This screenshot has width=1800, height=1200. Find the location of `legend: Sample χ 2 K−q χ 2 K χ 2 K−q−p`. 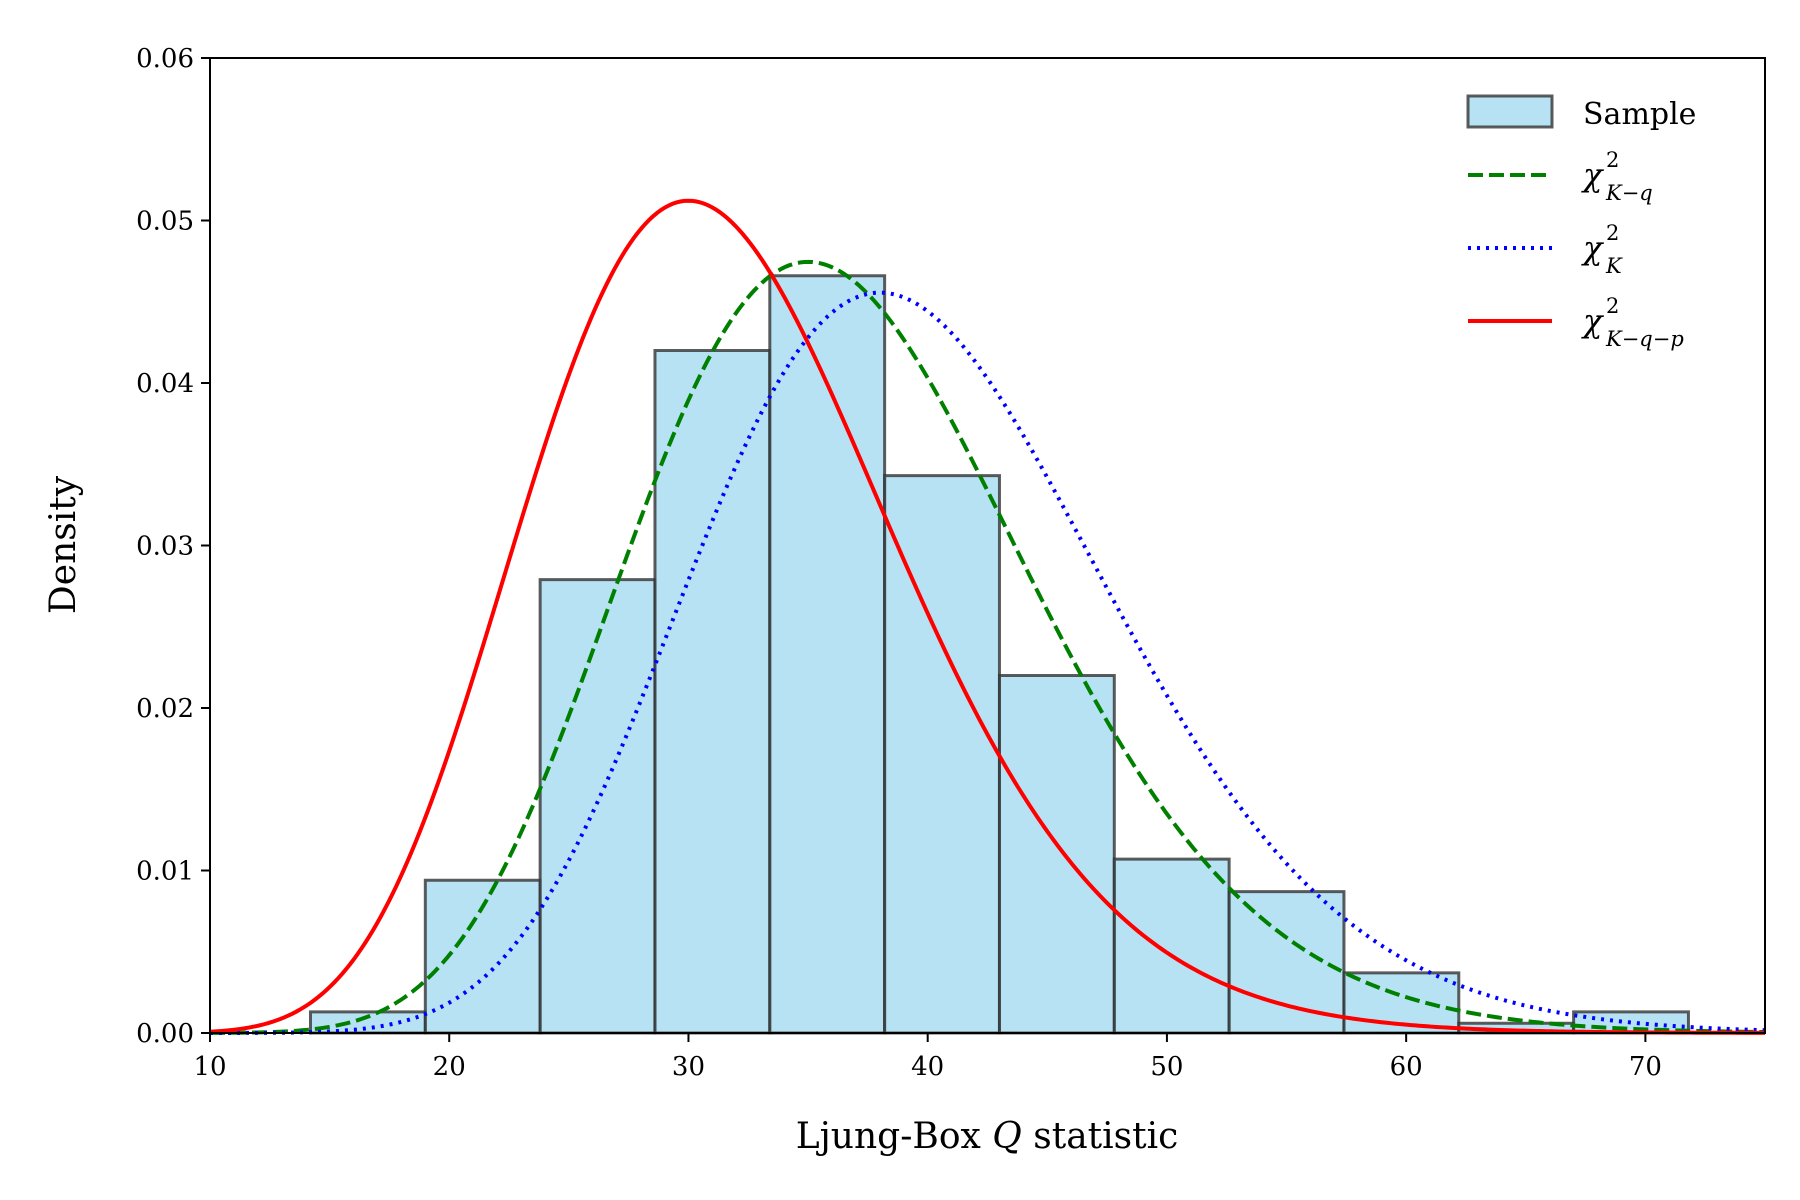

legend: Sample χ 2 K−q χ 2 K χ 2 K−q−p is located at coordinates (1581, 222).